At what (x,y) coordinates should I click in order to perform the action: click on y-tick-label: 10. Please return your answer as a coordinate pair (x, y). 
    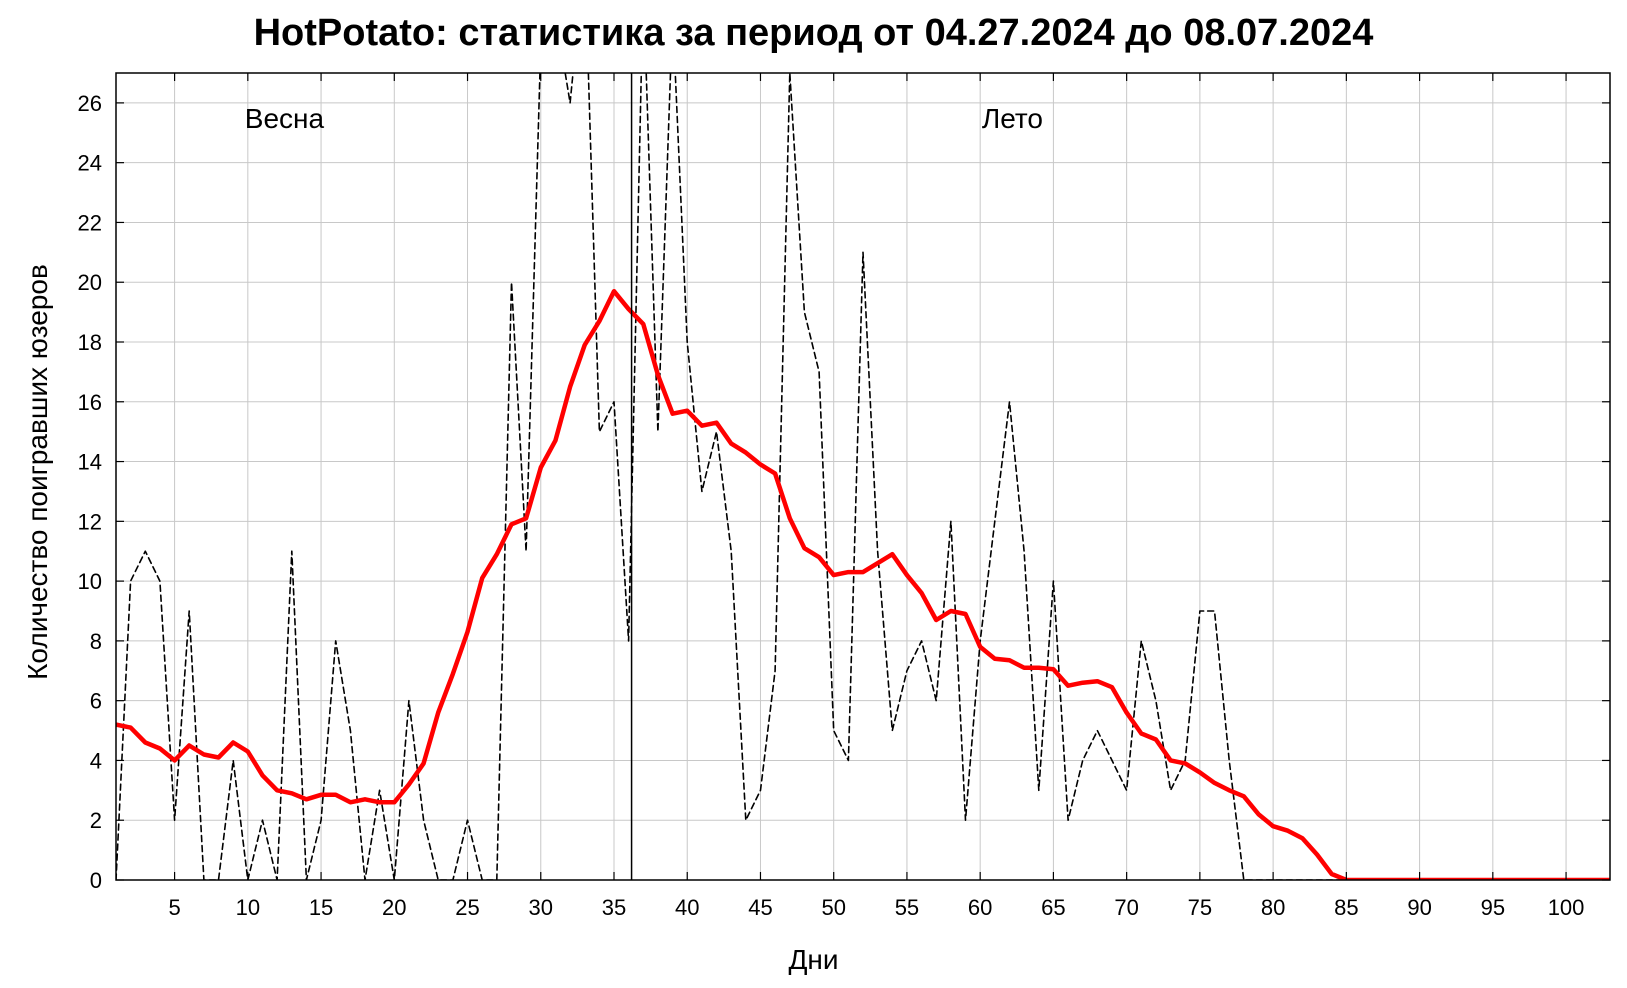
    Looking at the image, I should click on (90, 581).